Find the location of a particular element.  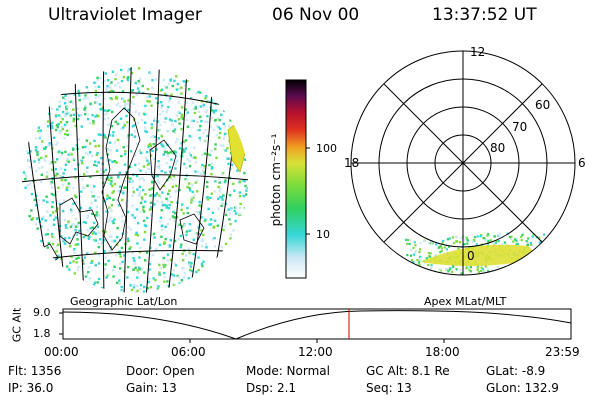

color-bar-unit-label: photon cm⁻²s⁻¹ is located at coordinates (276, 180).